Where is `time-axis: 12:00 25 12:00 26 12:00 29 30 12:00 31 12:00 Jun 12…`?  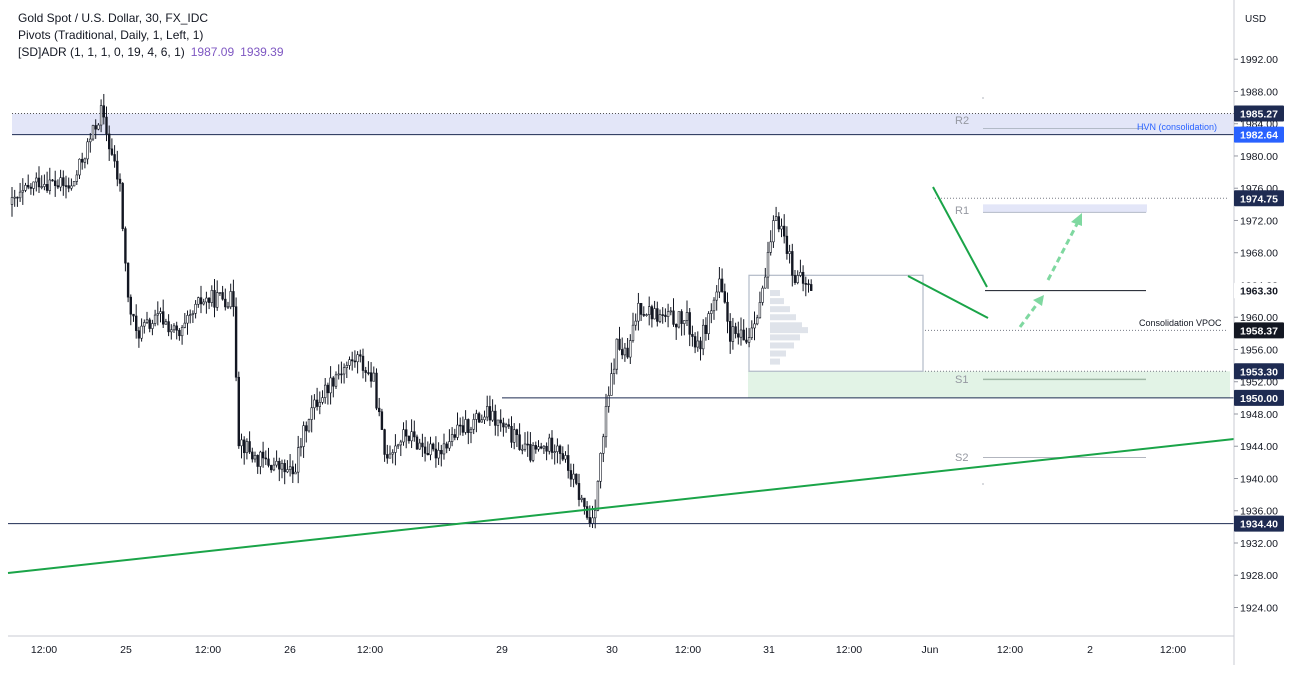 time-axis: 12:00 25 12:00 26 12:00 29 30 12:00 31 12:00 Jun 12… is located at coordinates (621, 645).